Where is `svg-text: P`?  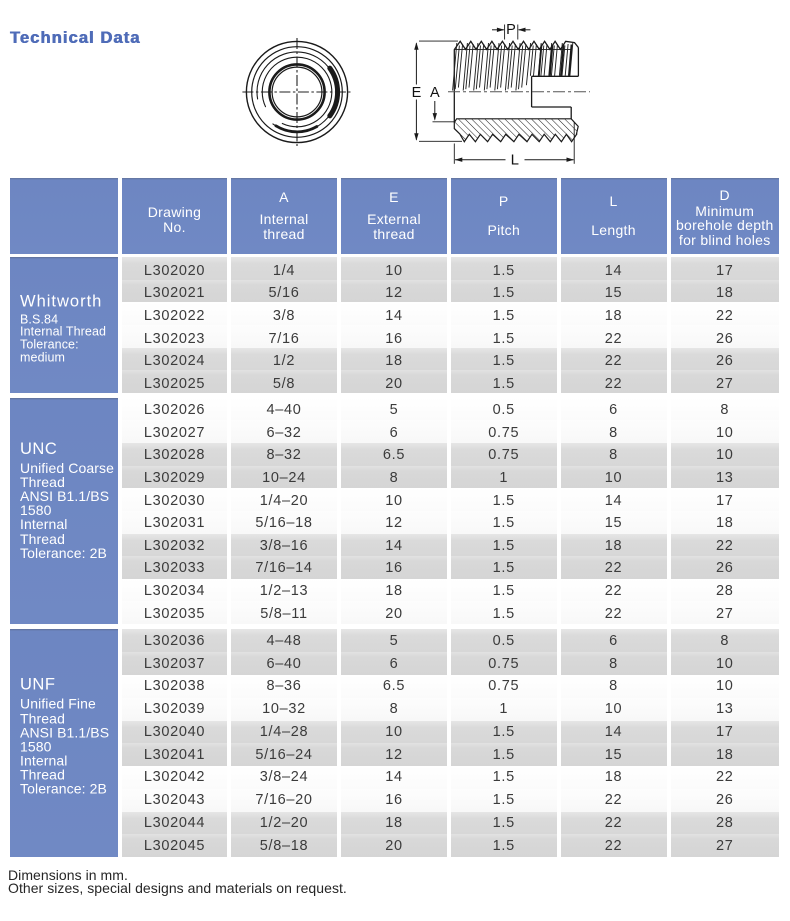
svg-text: P is located at coordinates (511, 30).